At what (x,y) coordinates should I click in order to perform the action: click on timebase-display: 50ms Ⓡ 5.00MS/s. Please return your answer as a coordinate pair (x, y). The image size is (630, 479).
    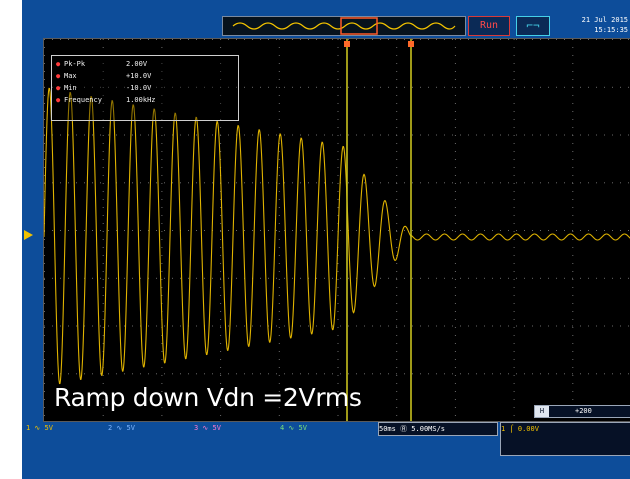
    Looking at the image, I should click on (438, 429).